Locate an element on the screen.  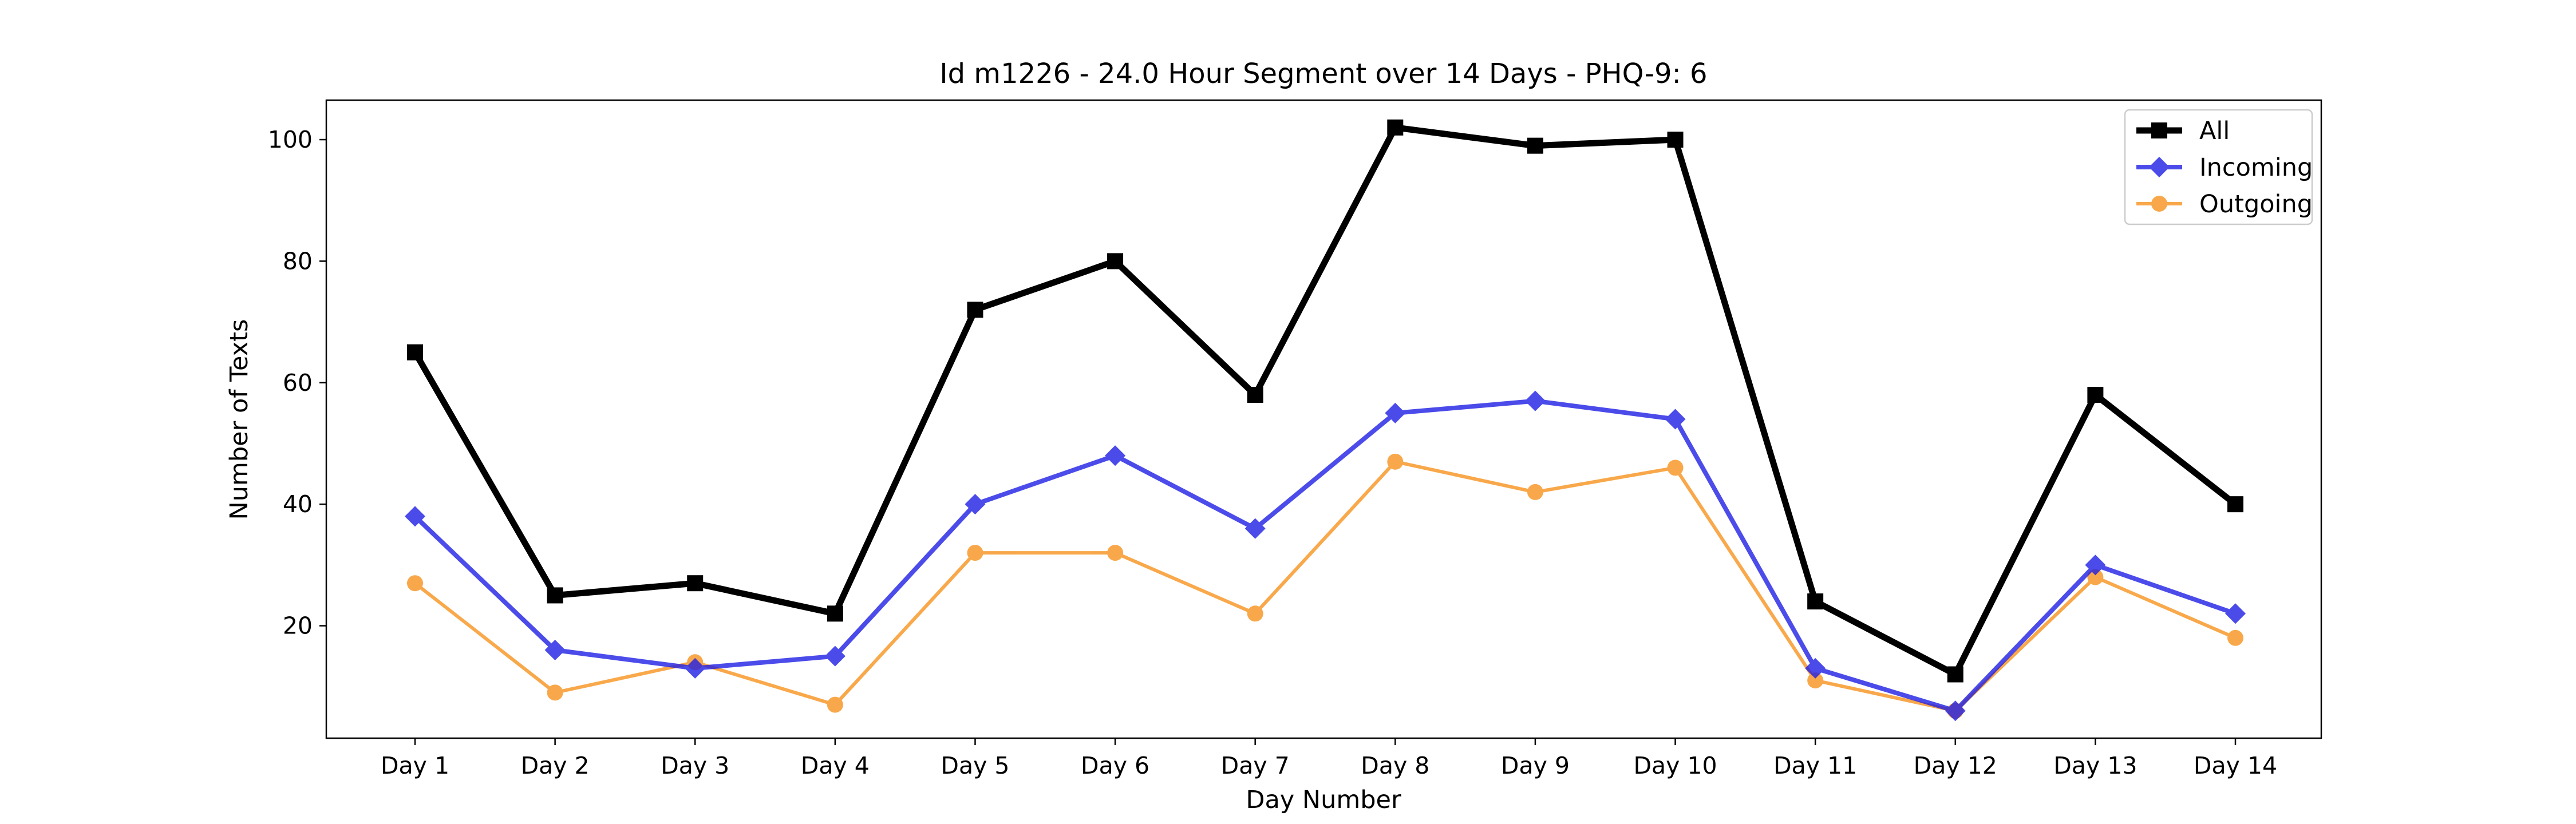
legend-entry-all is located at coordinates (2159, 130).